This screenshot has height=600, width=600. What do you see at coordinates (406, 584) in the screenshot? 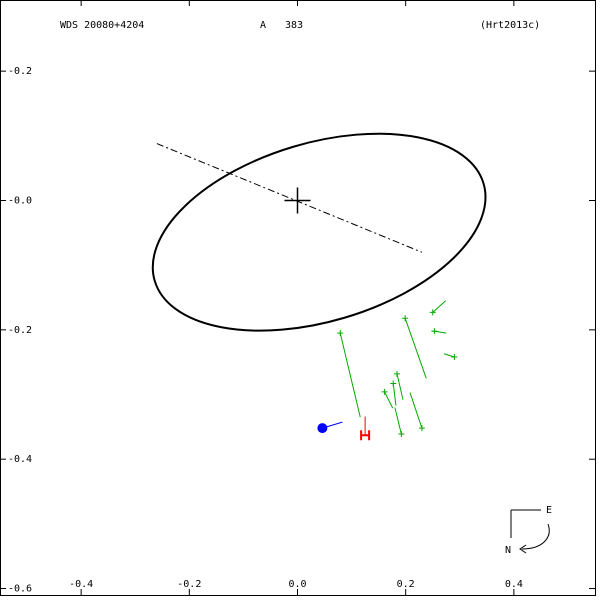
I see `x-tick-label: 0.2` at bounding box center [406, 584].